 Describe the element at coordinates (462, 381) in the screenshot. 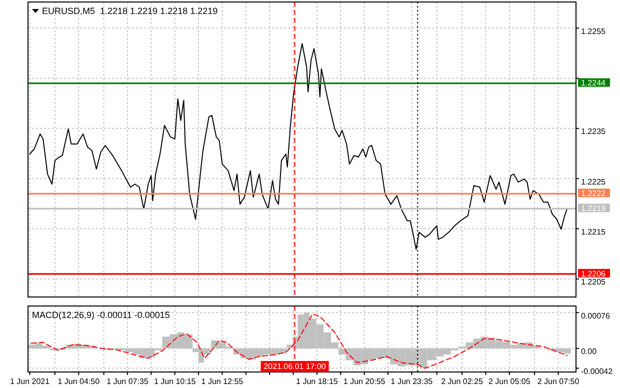

I see `x-tick-label: 2 Jun 02:25` at that location.